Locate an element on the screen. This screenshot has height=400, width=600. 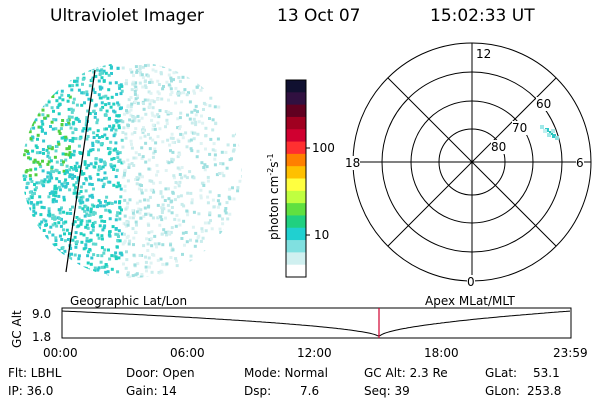
terminator-line is located at coordinates (80, 171).